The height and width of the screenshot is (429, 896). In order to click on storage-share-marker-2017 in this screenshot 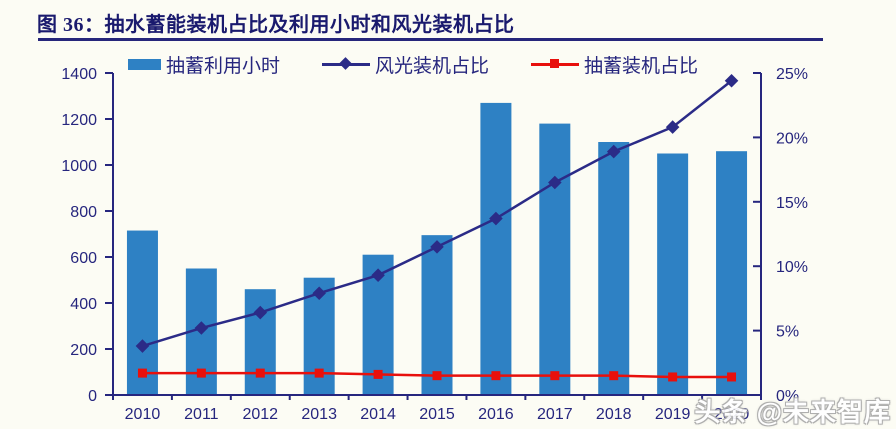, I will do `click(555, 376)`.